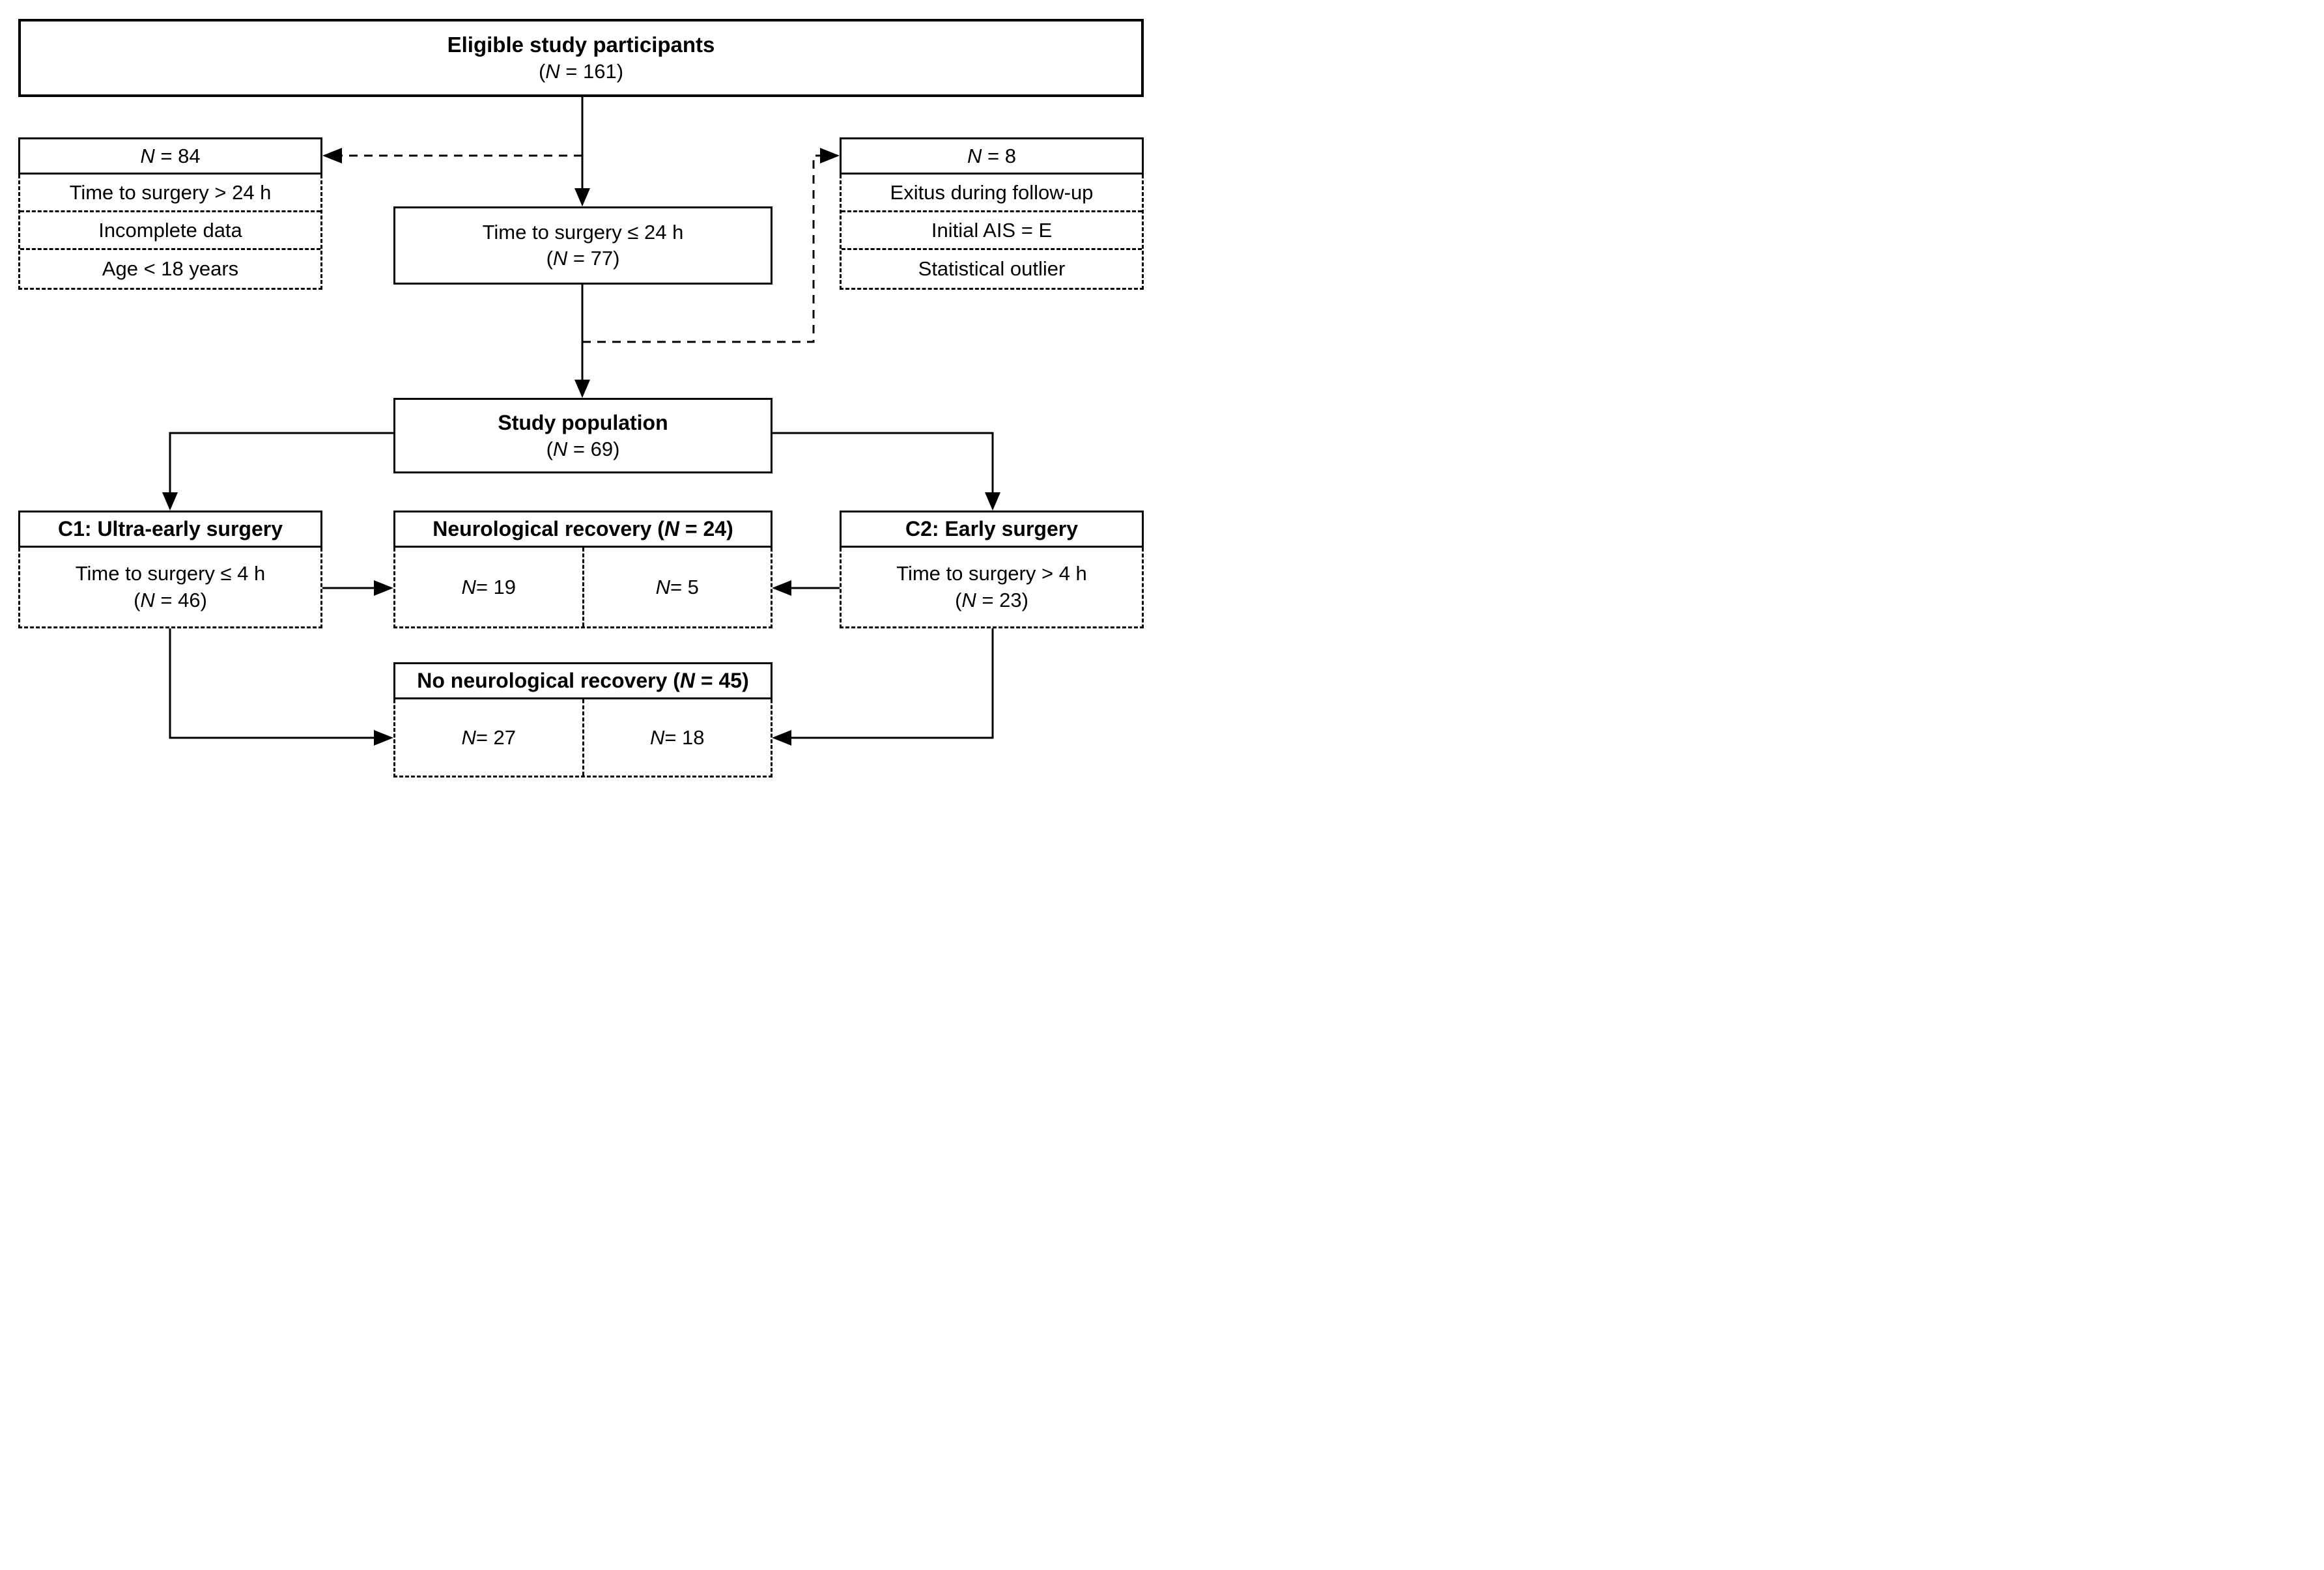 This screenshot has height=1570, width=2324. What do you see at coordinates (332, 155) in the screenshot?
I see `arrowhead-into-excluded-left` at bounding box center [332, 155].